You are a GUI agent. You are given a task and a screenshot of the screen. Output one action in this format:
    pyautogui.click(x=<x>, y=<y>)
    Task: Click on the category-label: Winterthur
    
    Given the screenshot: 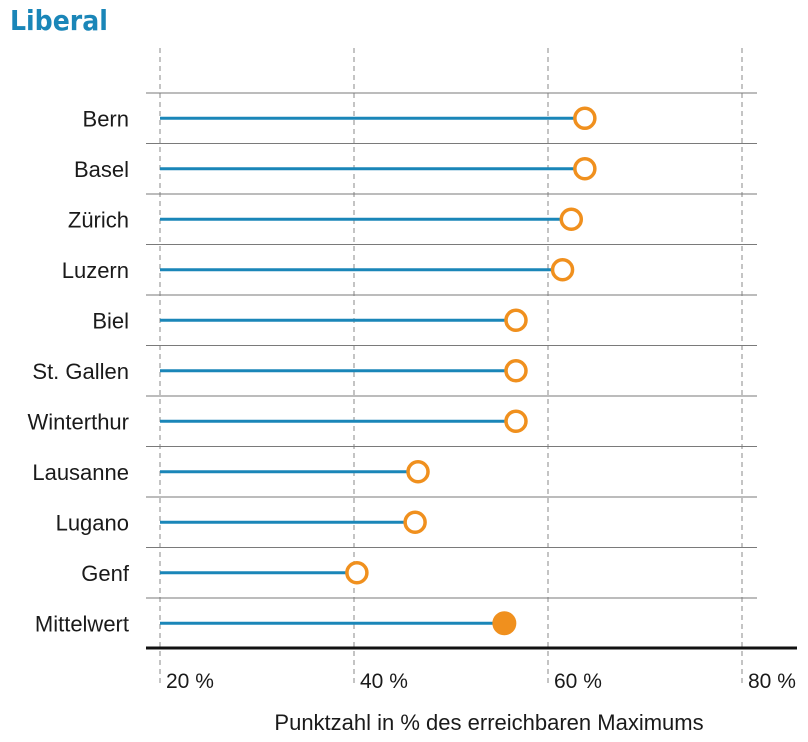 What is the action you would take?
    pyautogui.click(x=78, y=421)
    